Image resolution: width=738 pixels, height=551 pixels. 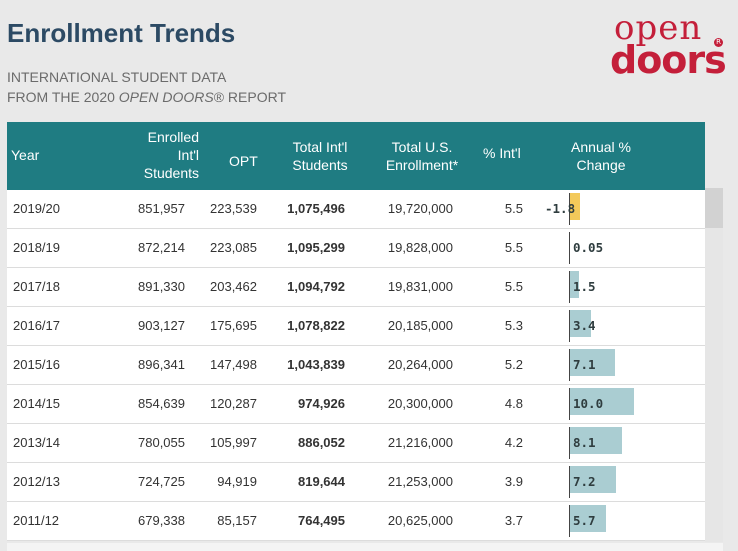 I want to click on header-total-line-2: Students, so click(x=320, y=165).